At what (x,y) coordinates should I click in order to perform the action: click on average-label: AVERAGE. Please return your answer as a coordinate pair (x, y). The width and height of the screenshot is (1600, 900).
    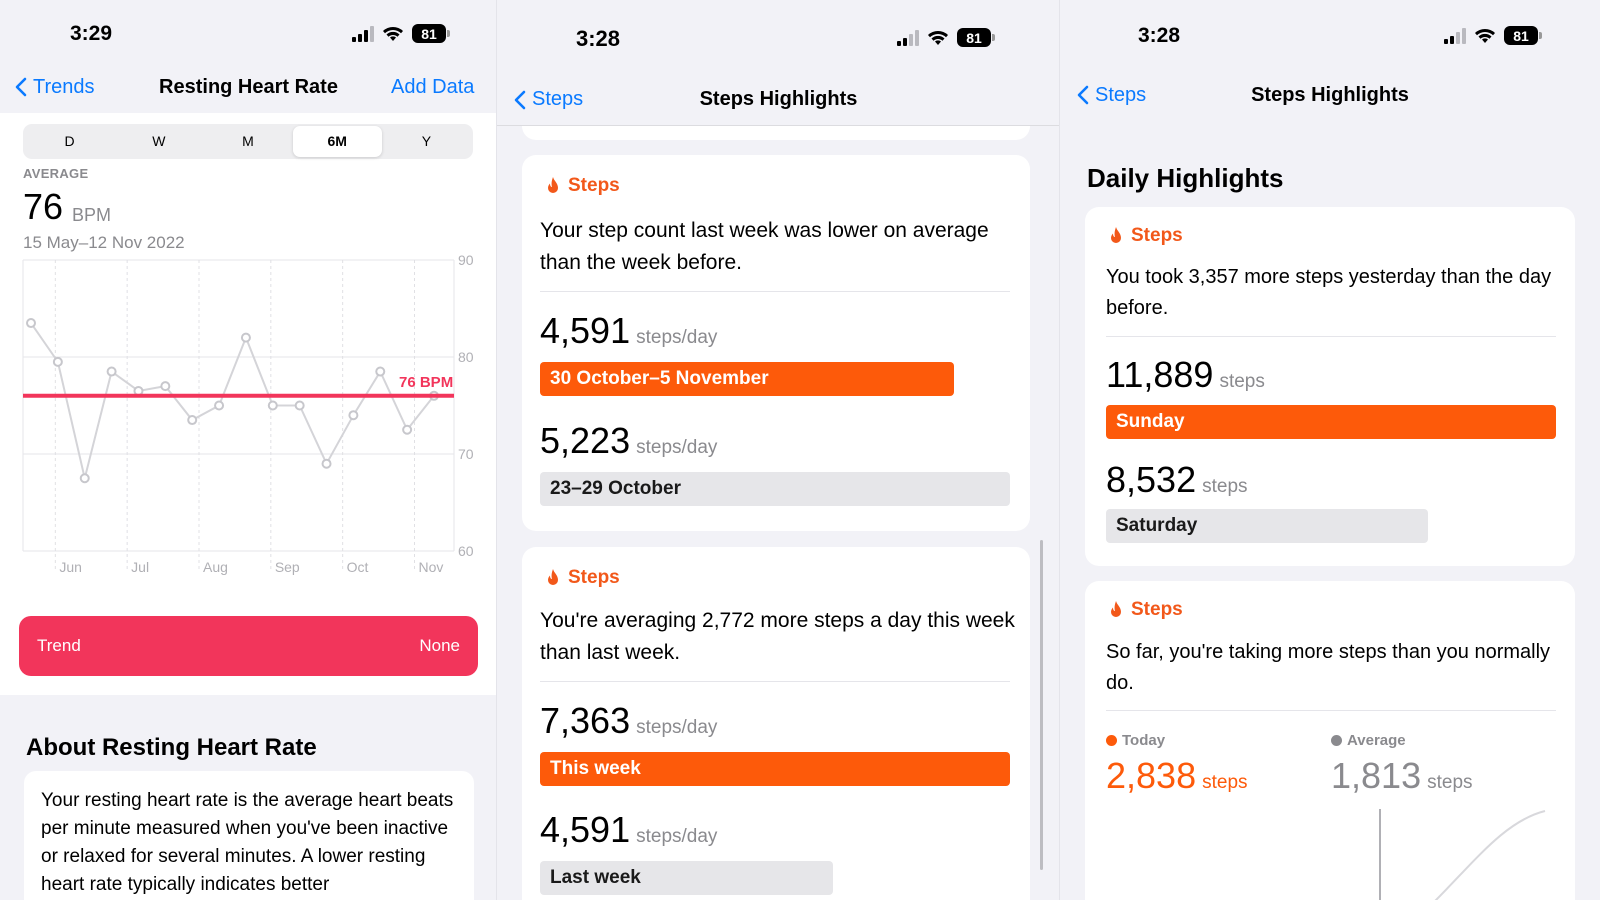
    Looking at the image, I should click on (56, 173).